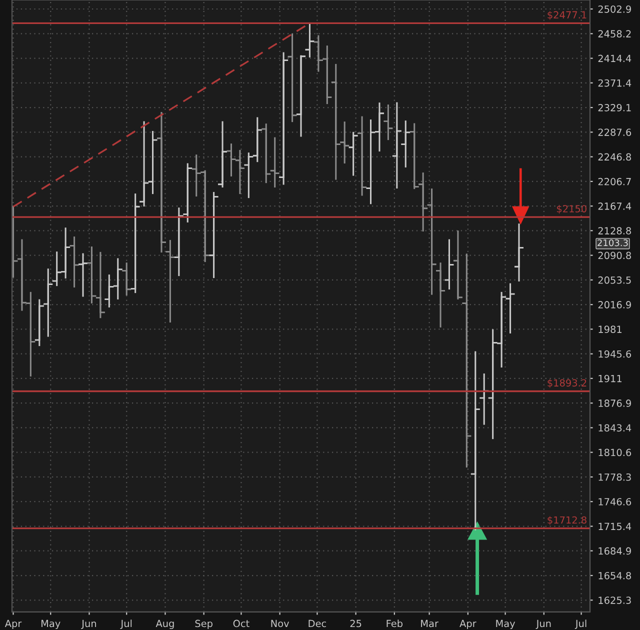 The width and height of the screenshot is (640, 630). I want to click on y-tick-label: 2502.9, so click(614, 9).